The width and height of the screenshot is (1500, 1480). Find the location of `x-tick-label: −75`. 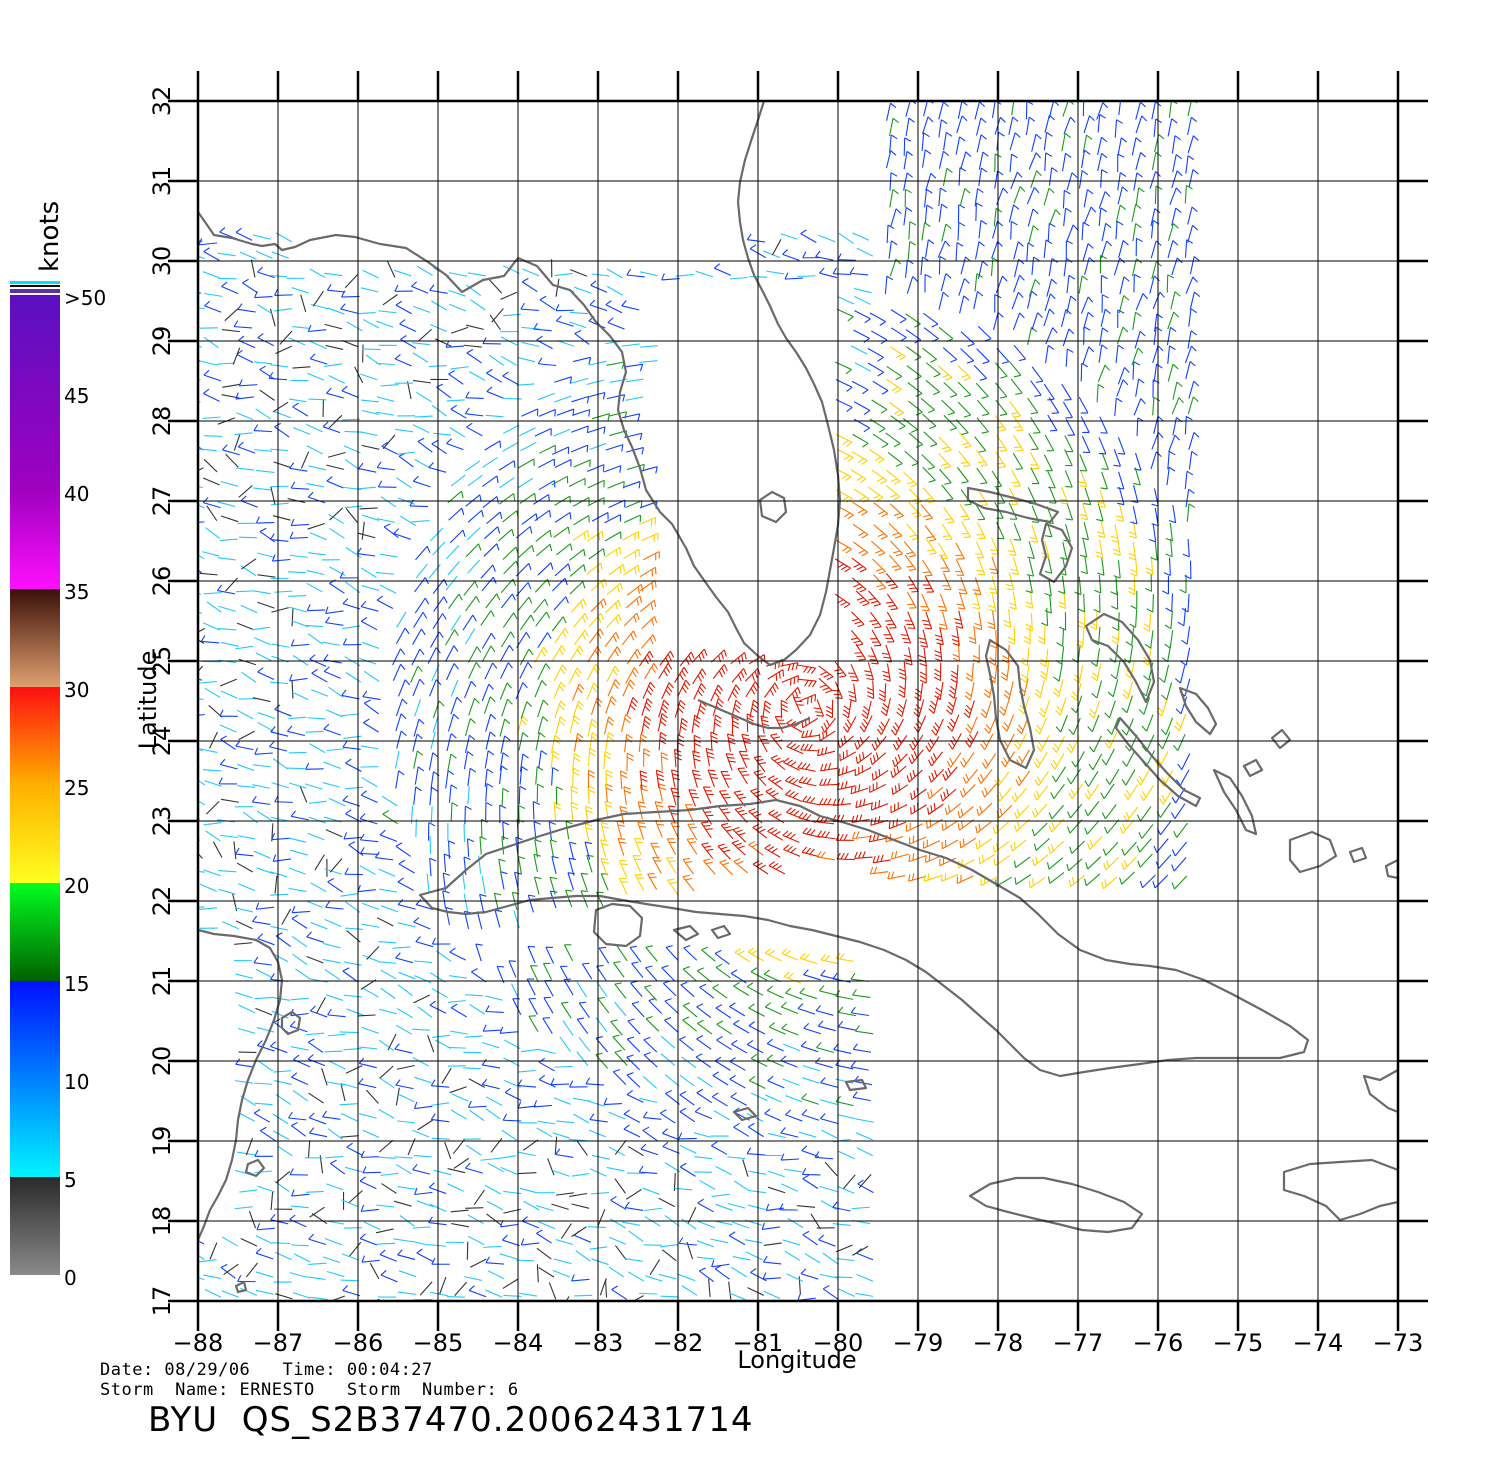

x-tick-label: −75 is located at coordinates (1238, 1343).